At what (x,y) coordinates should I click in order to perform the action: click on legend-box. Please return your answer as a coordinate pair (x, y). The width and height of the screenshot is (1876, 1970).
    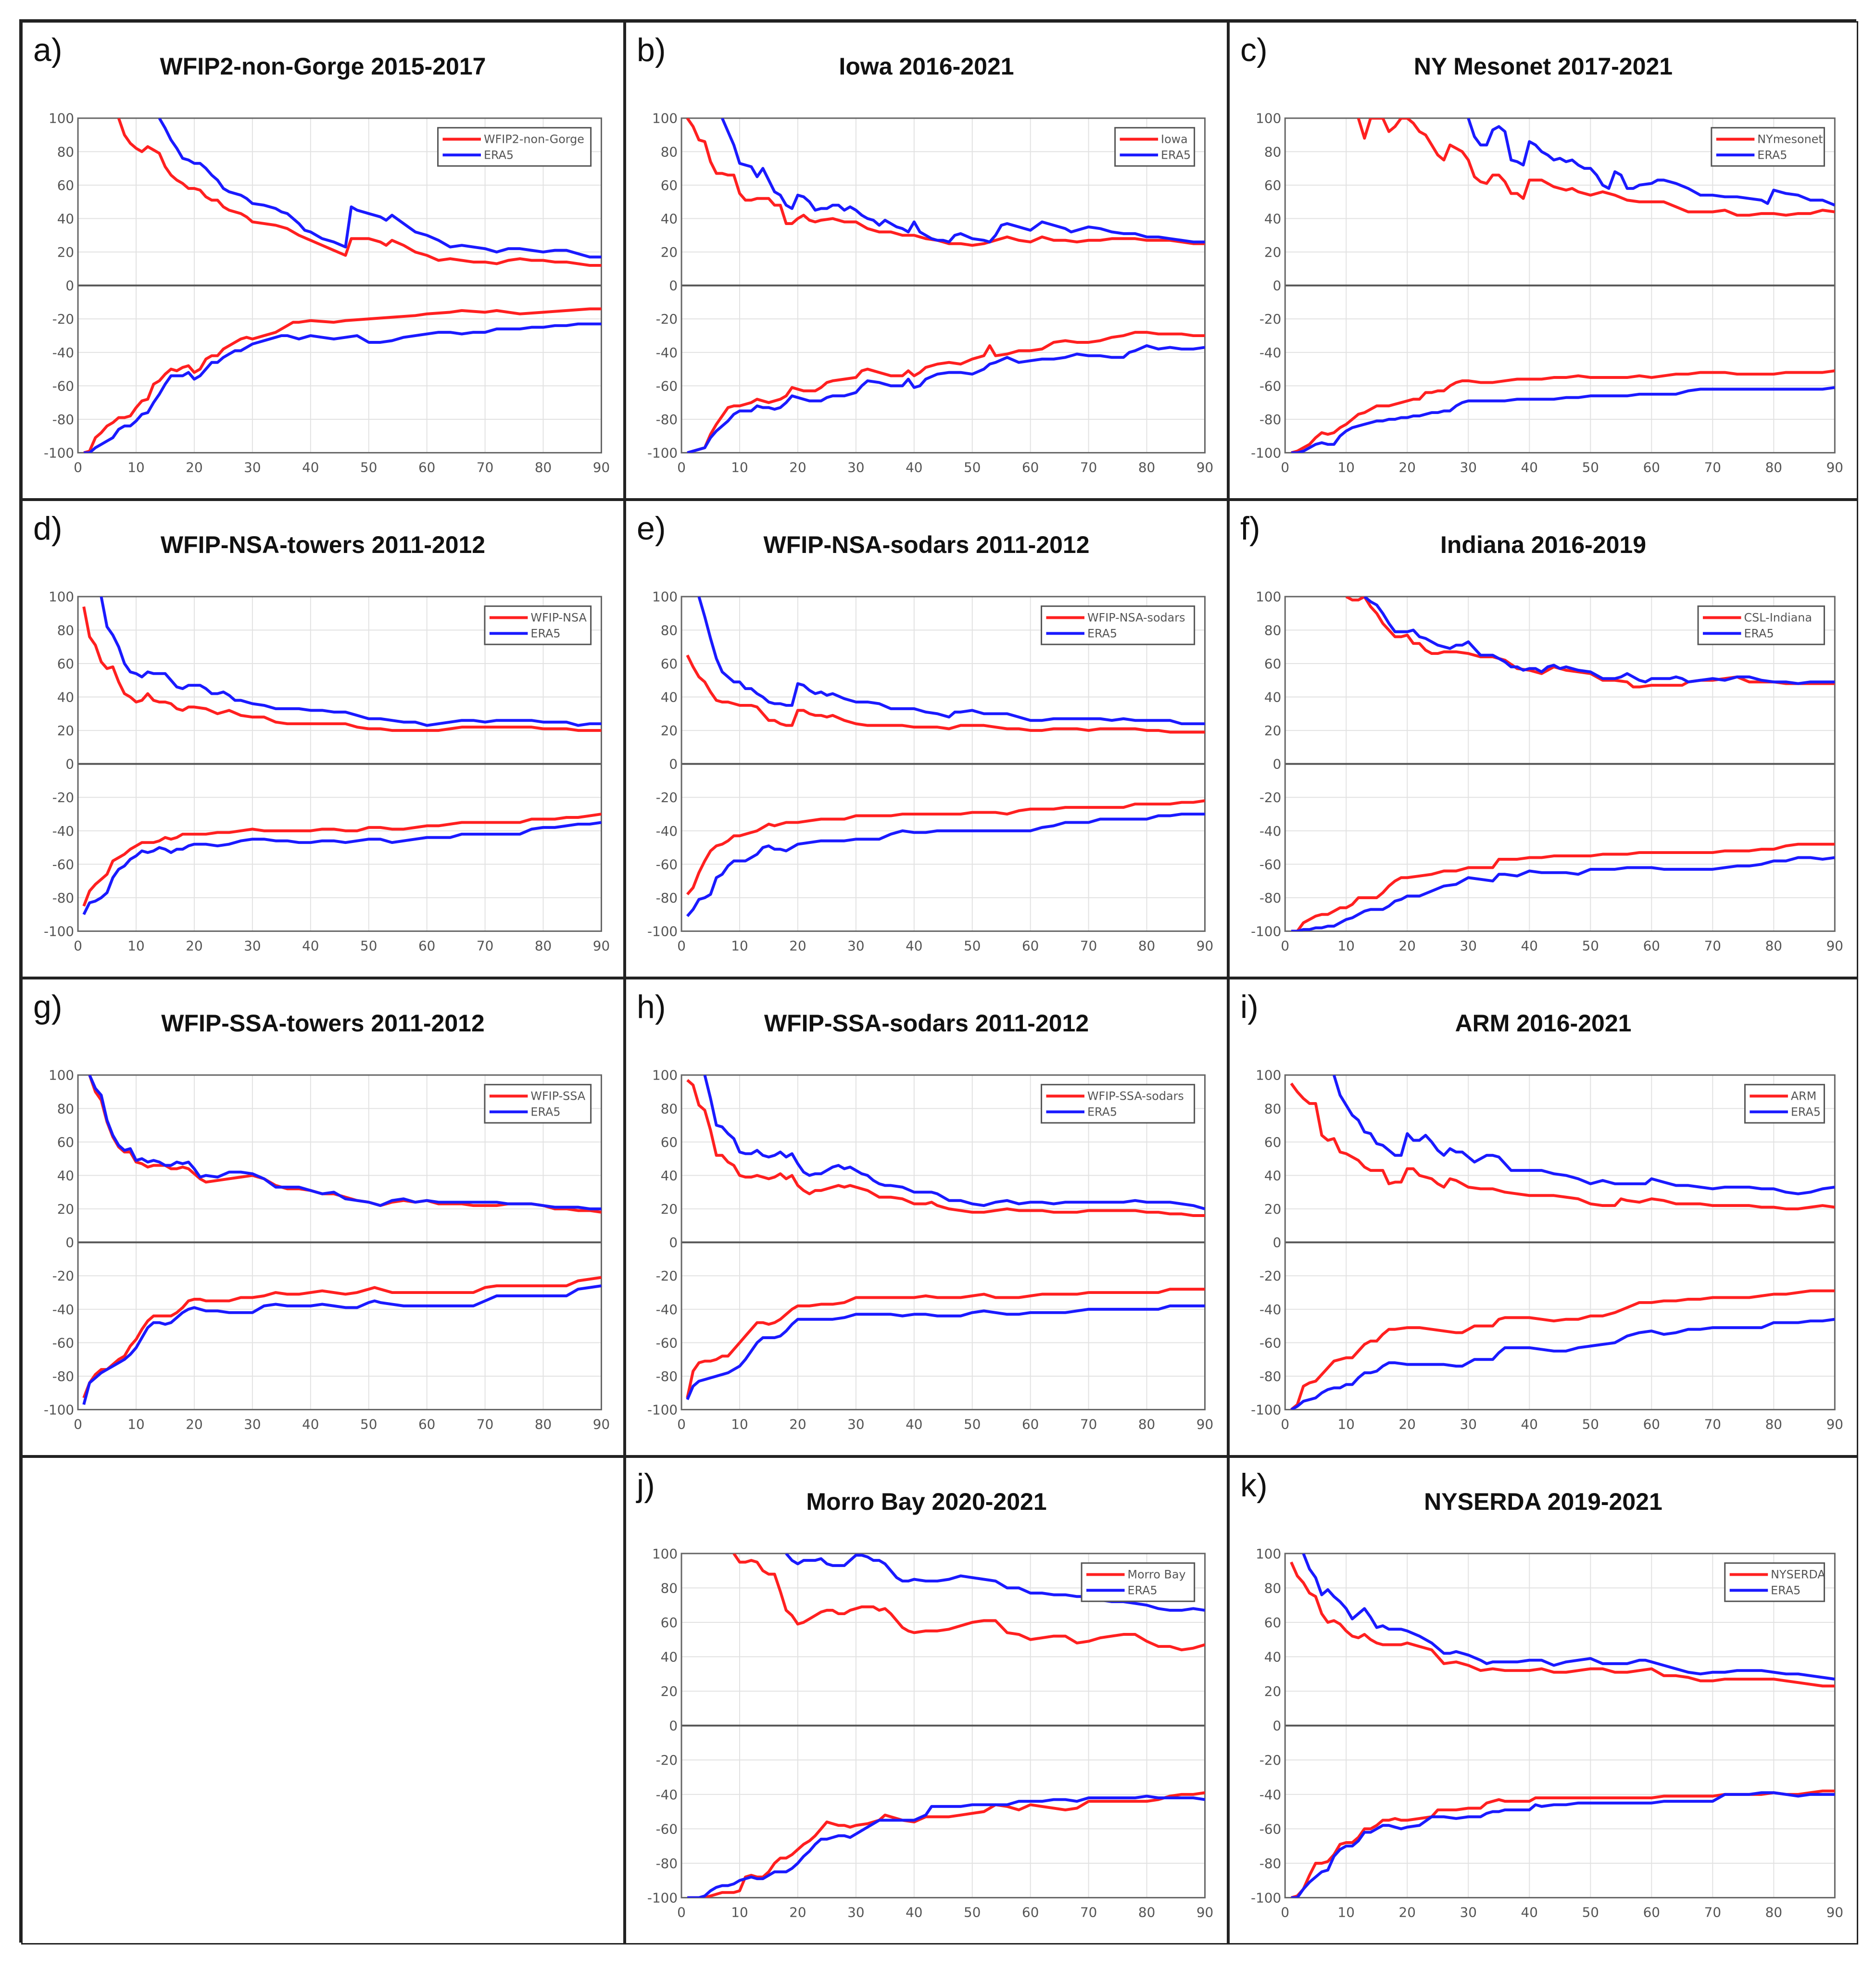
    Looking at the image, I should click on (1155, 147).